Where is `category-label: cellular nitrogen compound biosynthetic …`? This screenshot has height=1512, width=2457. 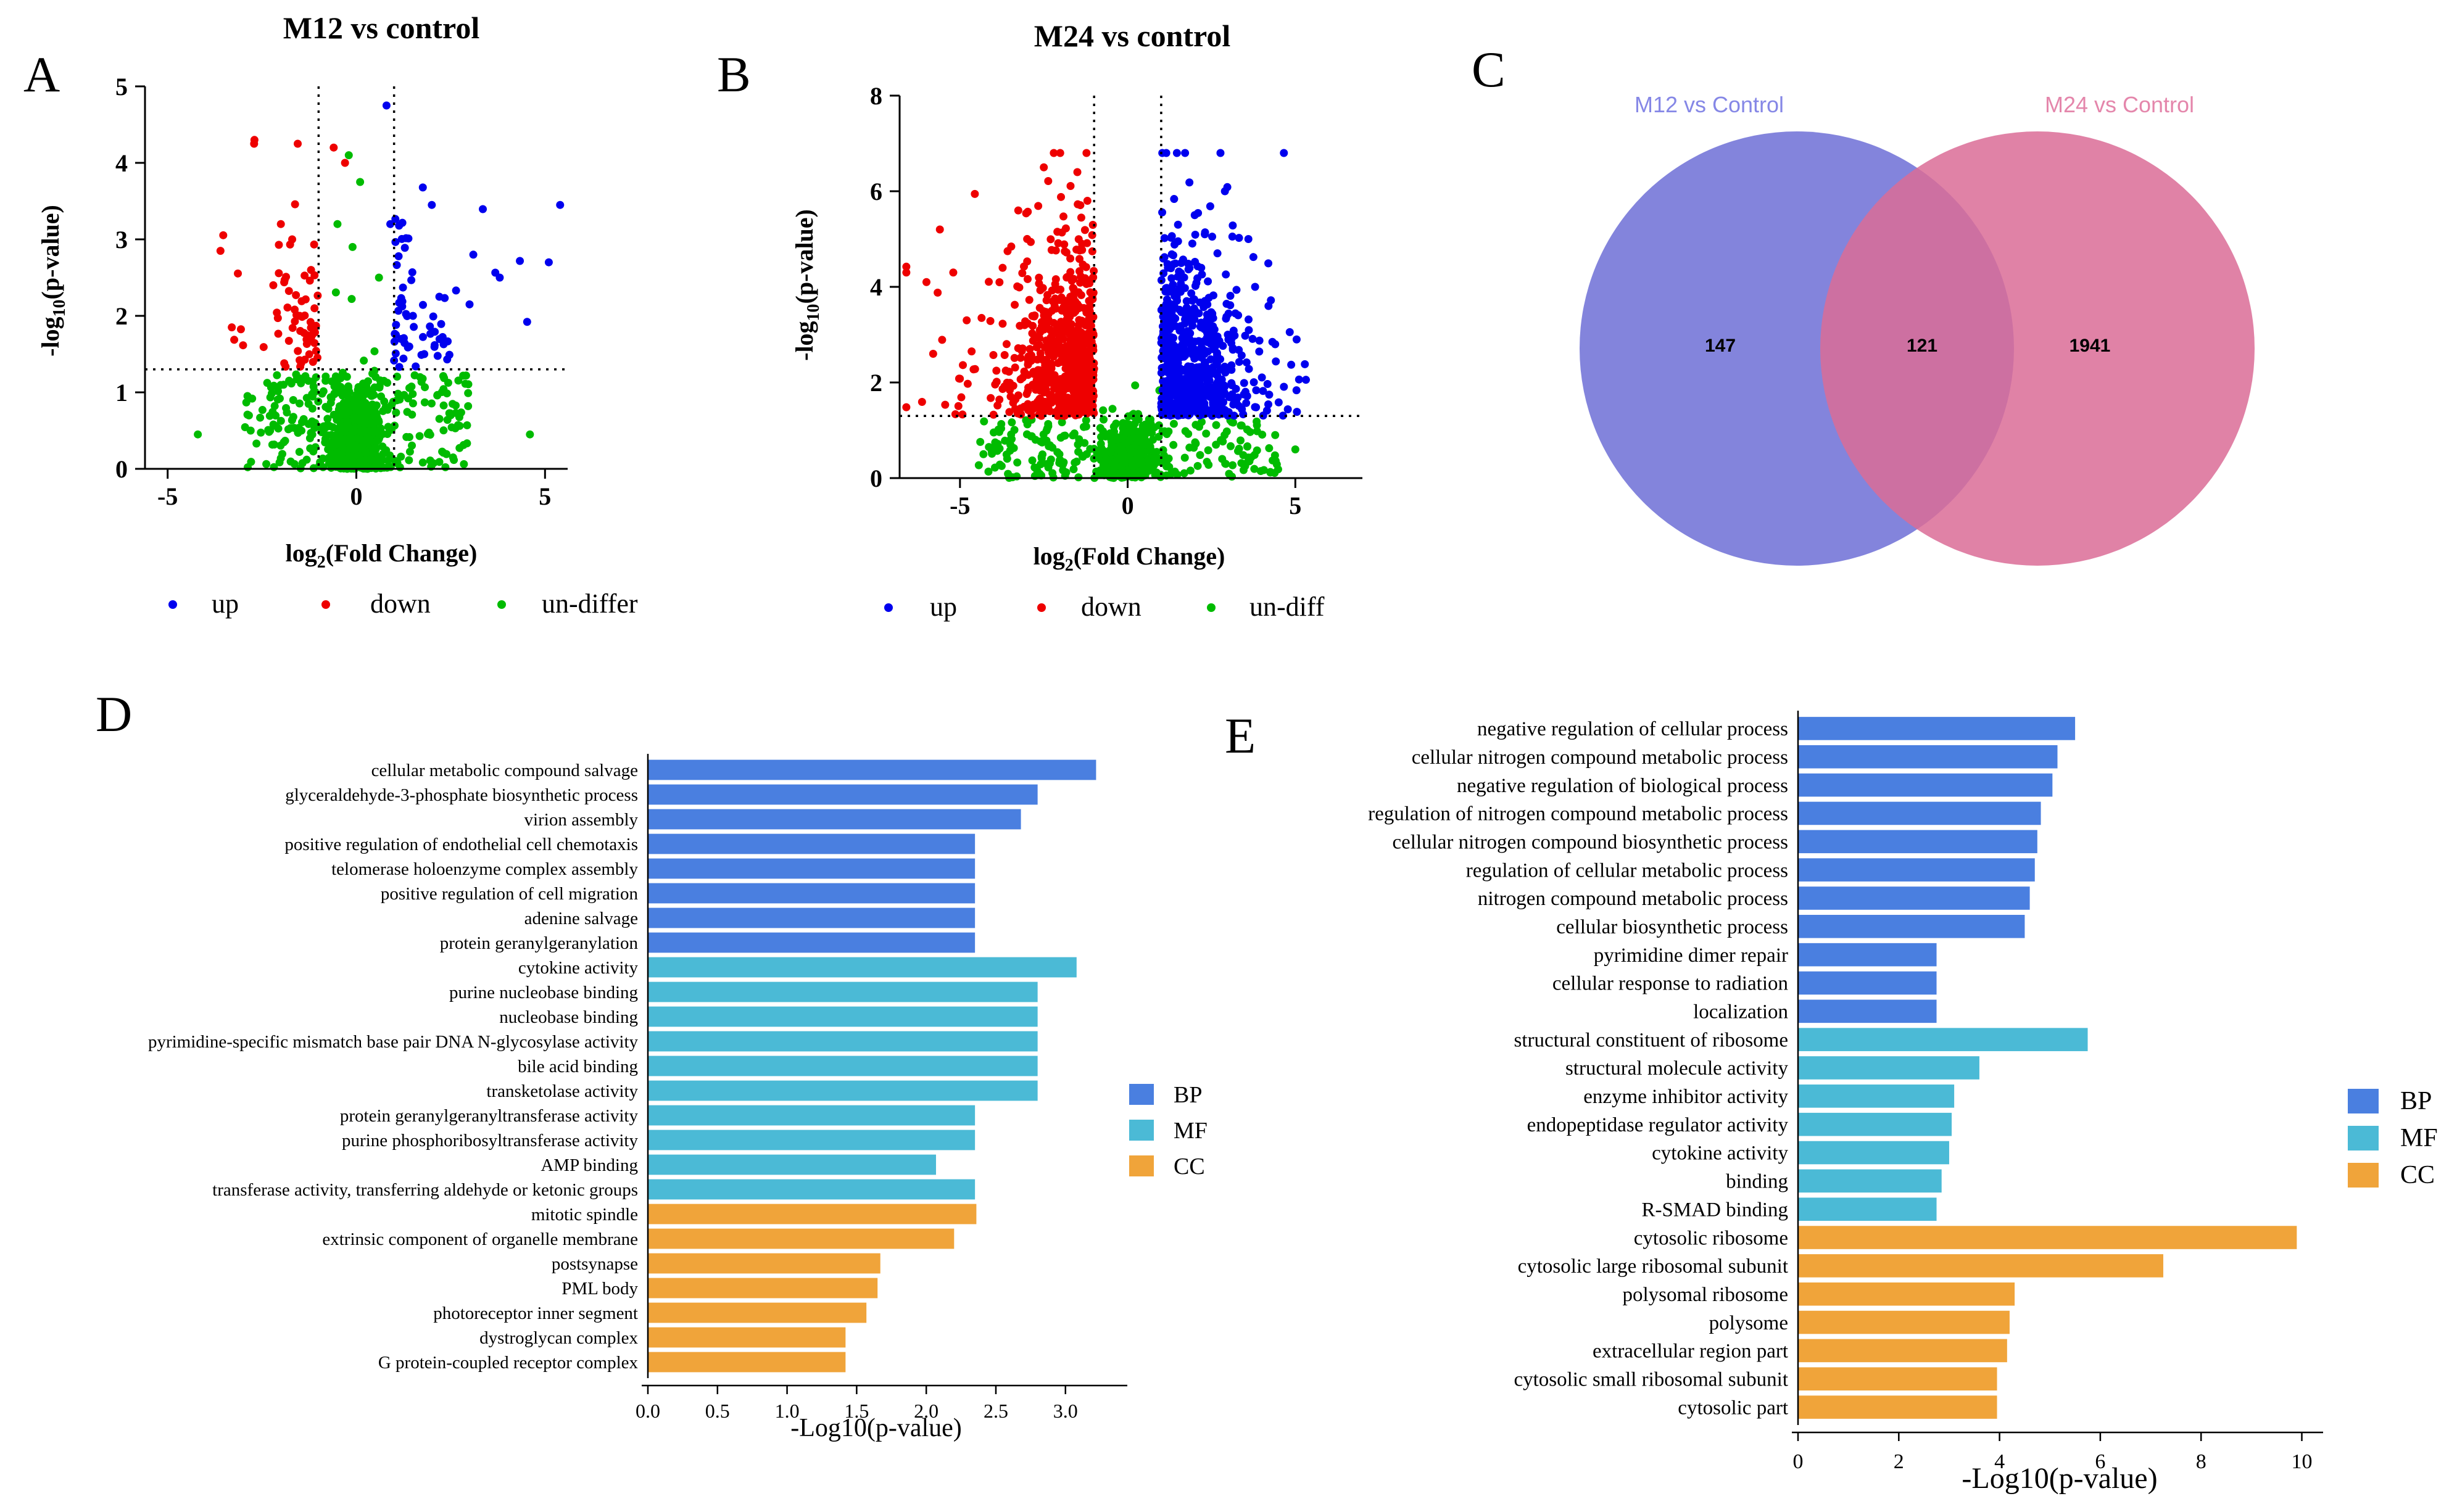 category-label: cellular nitrogen compound biosynthetic … is located at coordinates (1590, 843).